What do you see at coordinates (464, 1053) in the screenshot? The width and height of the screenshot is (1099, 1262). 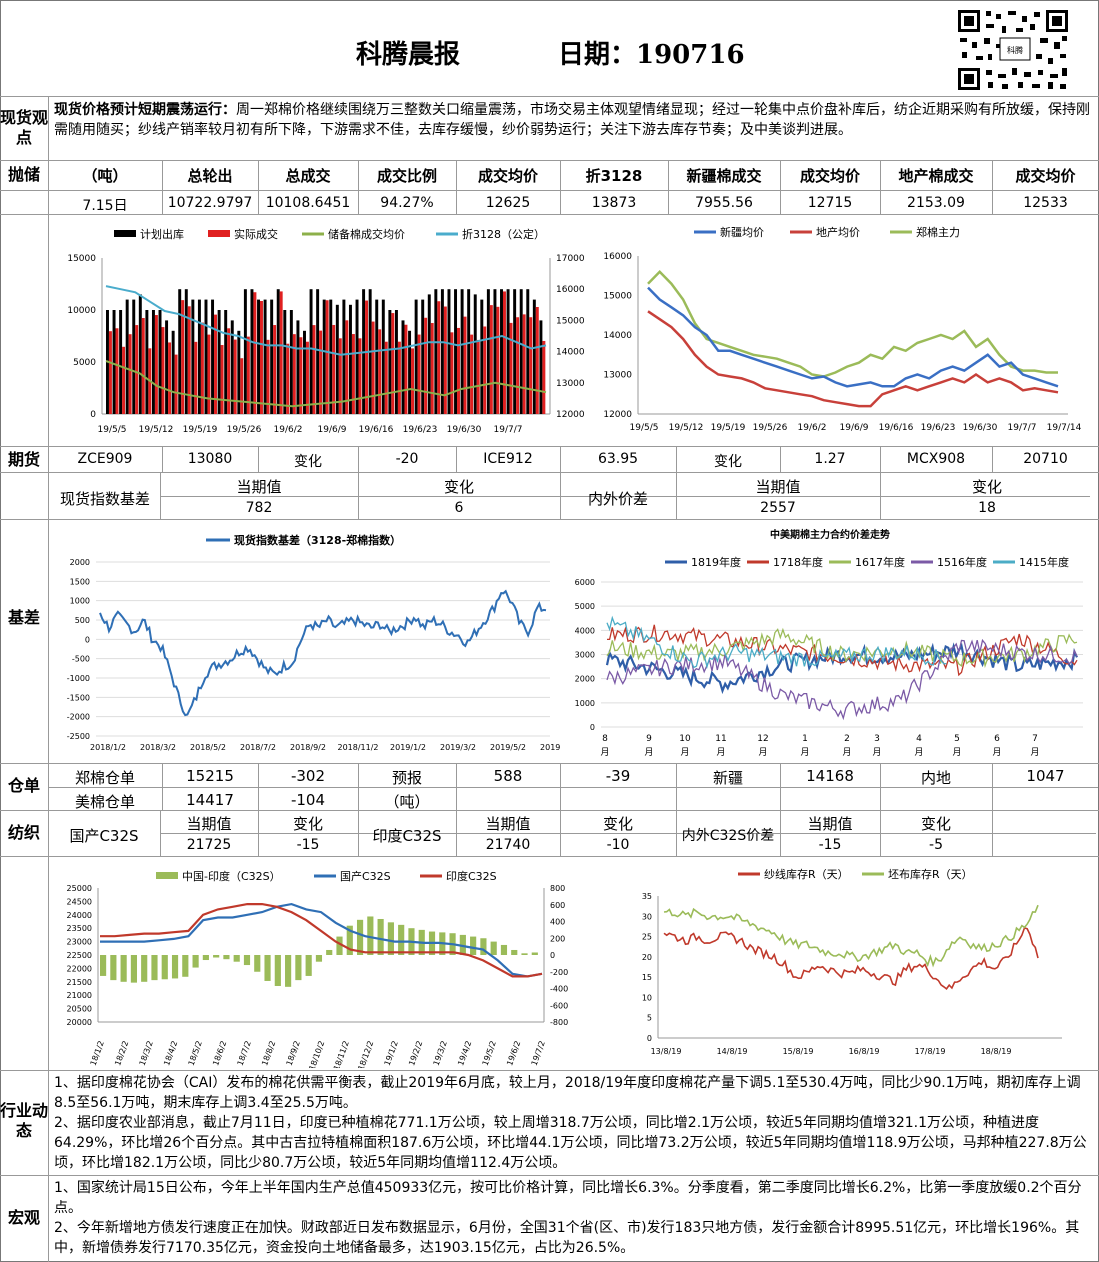 I see `x-tick-label: 19/4/2` at bounding box center [464, 1053].